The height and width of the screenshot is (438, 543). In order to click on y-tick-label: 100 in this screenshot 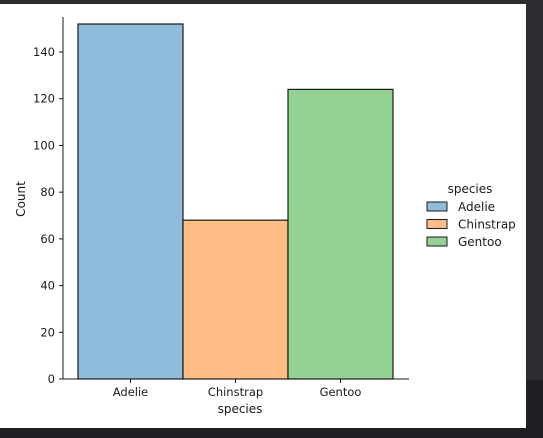, I will do `click(44, 145)`.